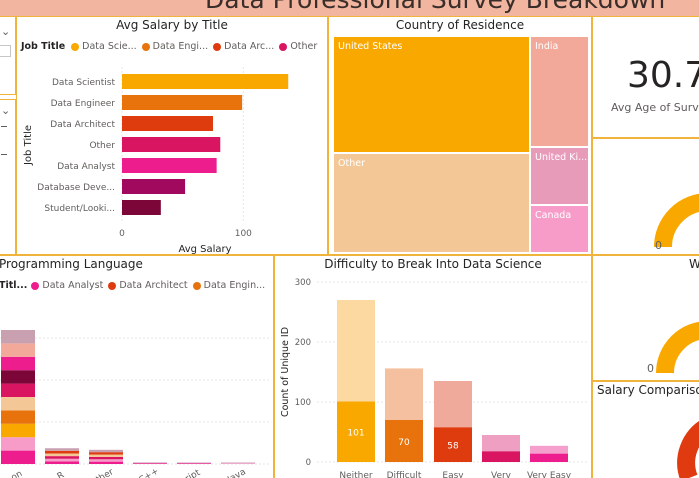  I want to click on slicer-dropdown, so click(5, 51).